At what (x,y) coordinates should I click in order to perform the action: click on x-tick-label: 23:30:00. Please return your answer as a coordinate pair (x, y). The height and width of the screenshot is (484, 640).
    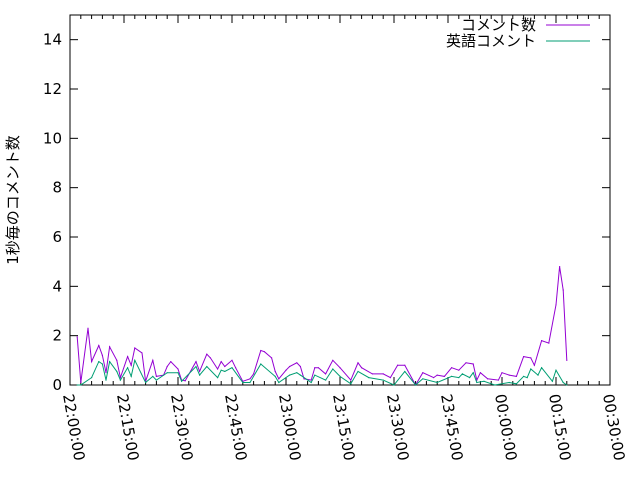
    Looking at the image, I should click on (397, 427).